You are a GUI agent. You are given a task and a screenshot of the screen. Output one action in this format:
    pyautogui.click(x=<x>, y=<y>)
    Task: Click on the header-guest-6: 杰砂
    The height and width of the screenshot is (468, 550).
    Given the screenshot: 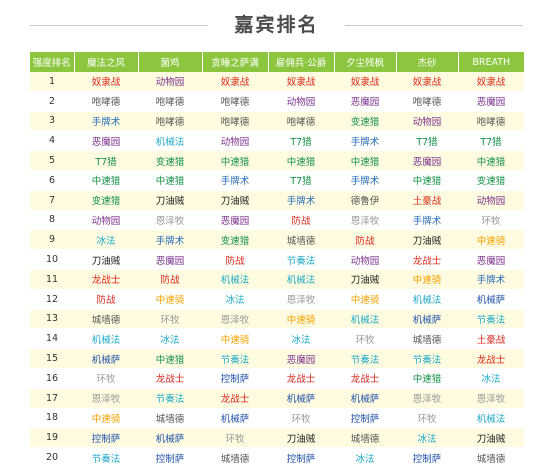 What is the action you would take?
    pyautogui.click(x=427, y=62)
    